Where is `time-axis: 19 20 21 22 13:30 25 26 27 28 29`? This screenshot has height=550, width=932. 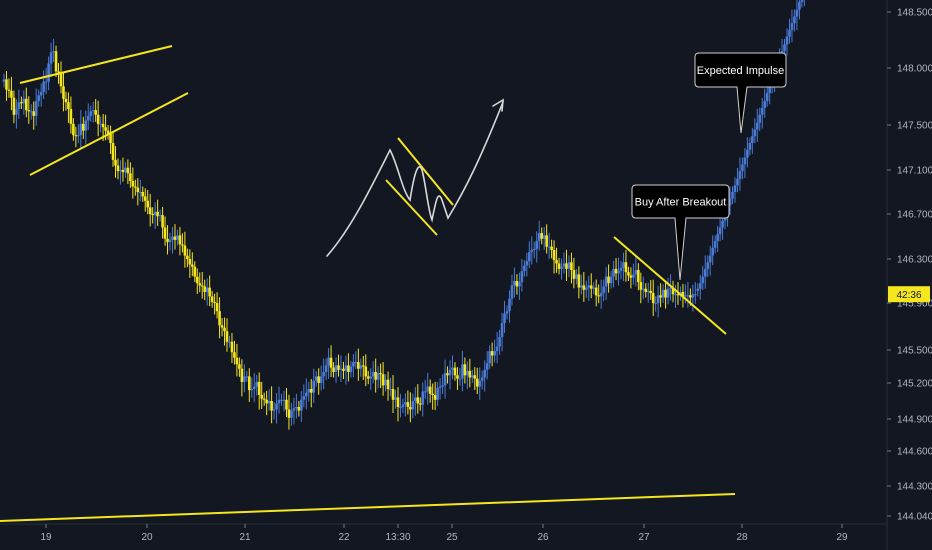 time-axis: 19 20 21 22 13:30 25 26 27 28 29 is located at coordinates (443, 533).